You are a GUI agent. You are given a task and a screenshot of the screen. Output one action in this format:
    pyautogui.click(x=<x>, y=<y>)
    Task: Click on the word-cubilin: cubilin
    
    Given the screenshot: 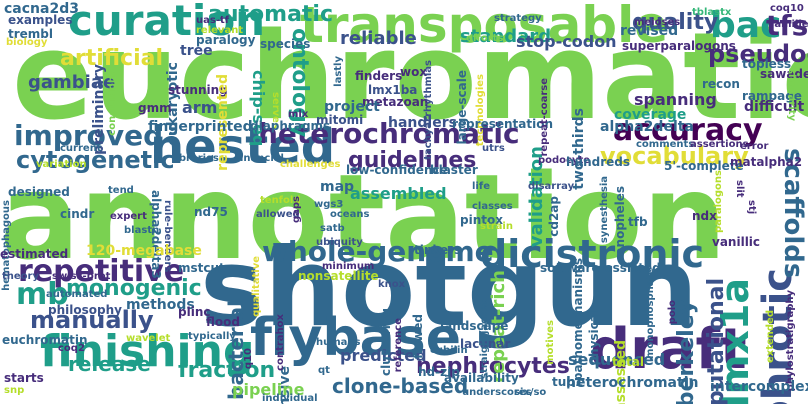 What is the action you would take?
    pyautogui.click(x=449, y=350)
    